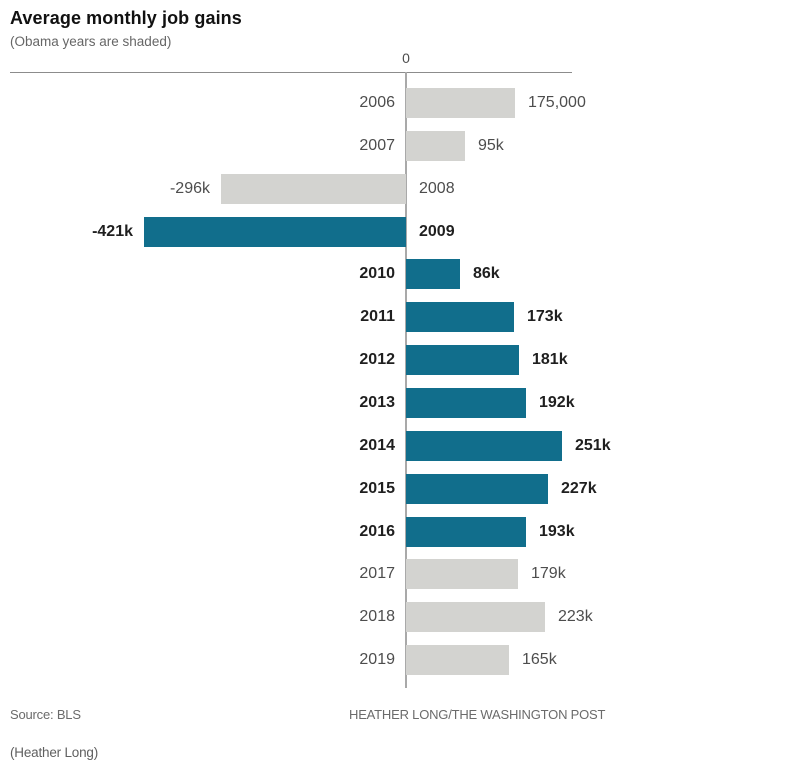 This screenshot has height=768, width=792. Describe the element at coordinates (377, 488) in the screenshot. I see `year-label-2015: 2015` at that location.